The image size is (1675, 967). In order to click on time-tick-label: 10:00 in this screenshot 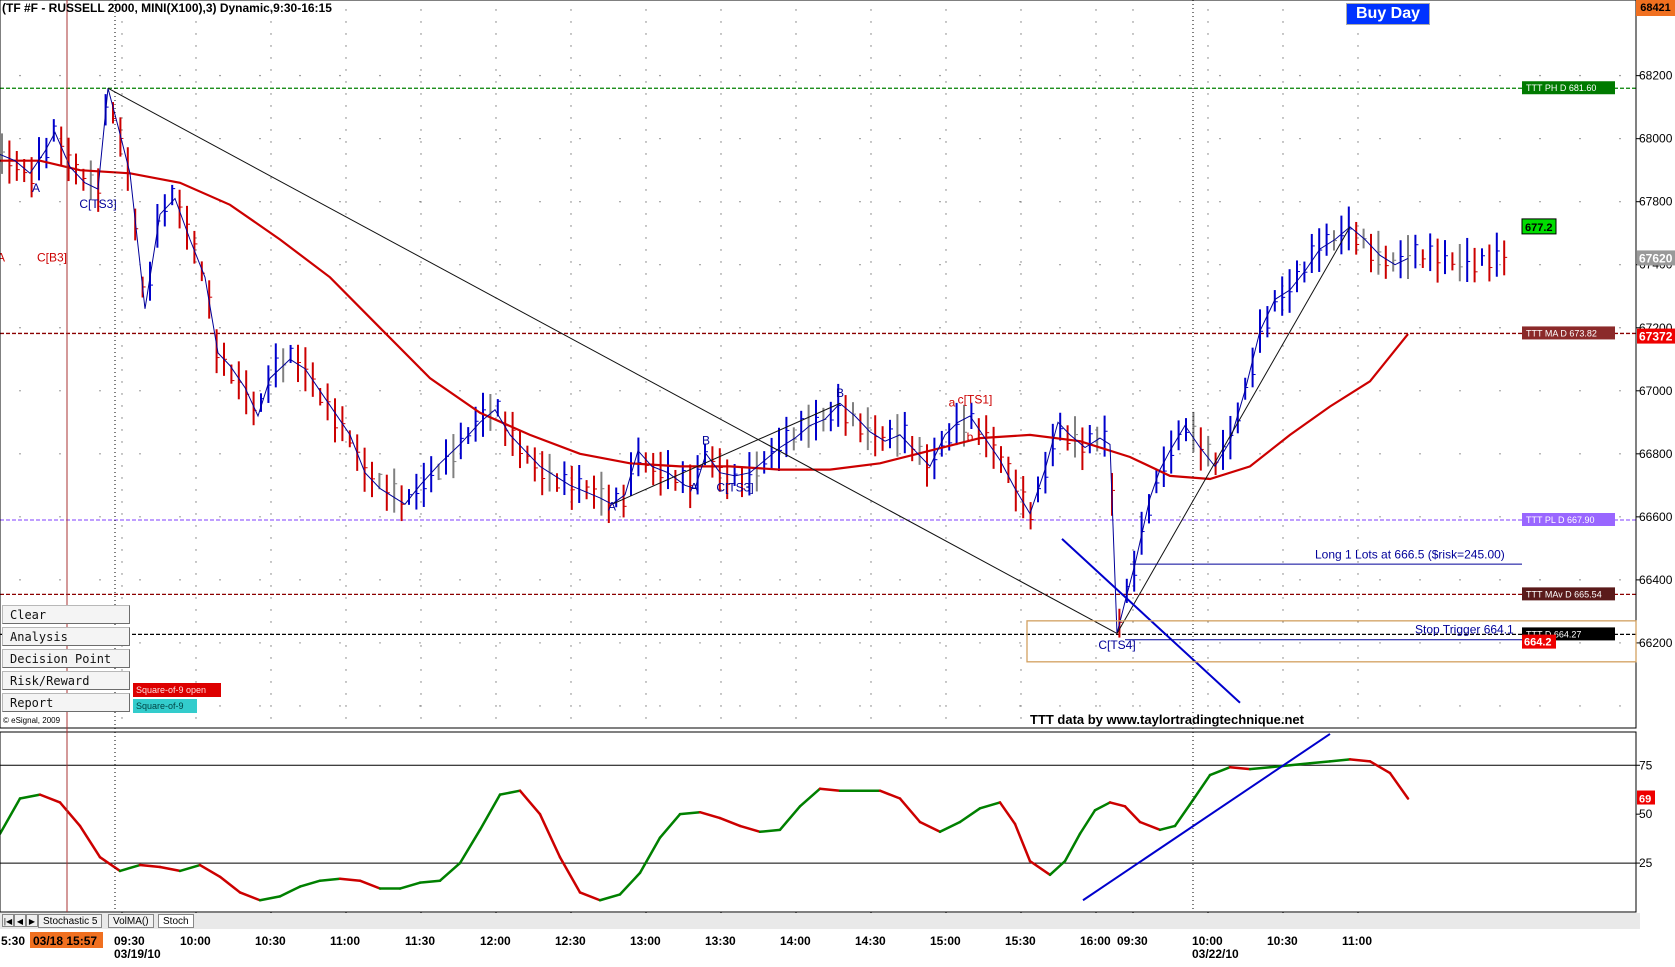, I will do `click(1207, 941)`.